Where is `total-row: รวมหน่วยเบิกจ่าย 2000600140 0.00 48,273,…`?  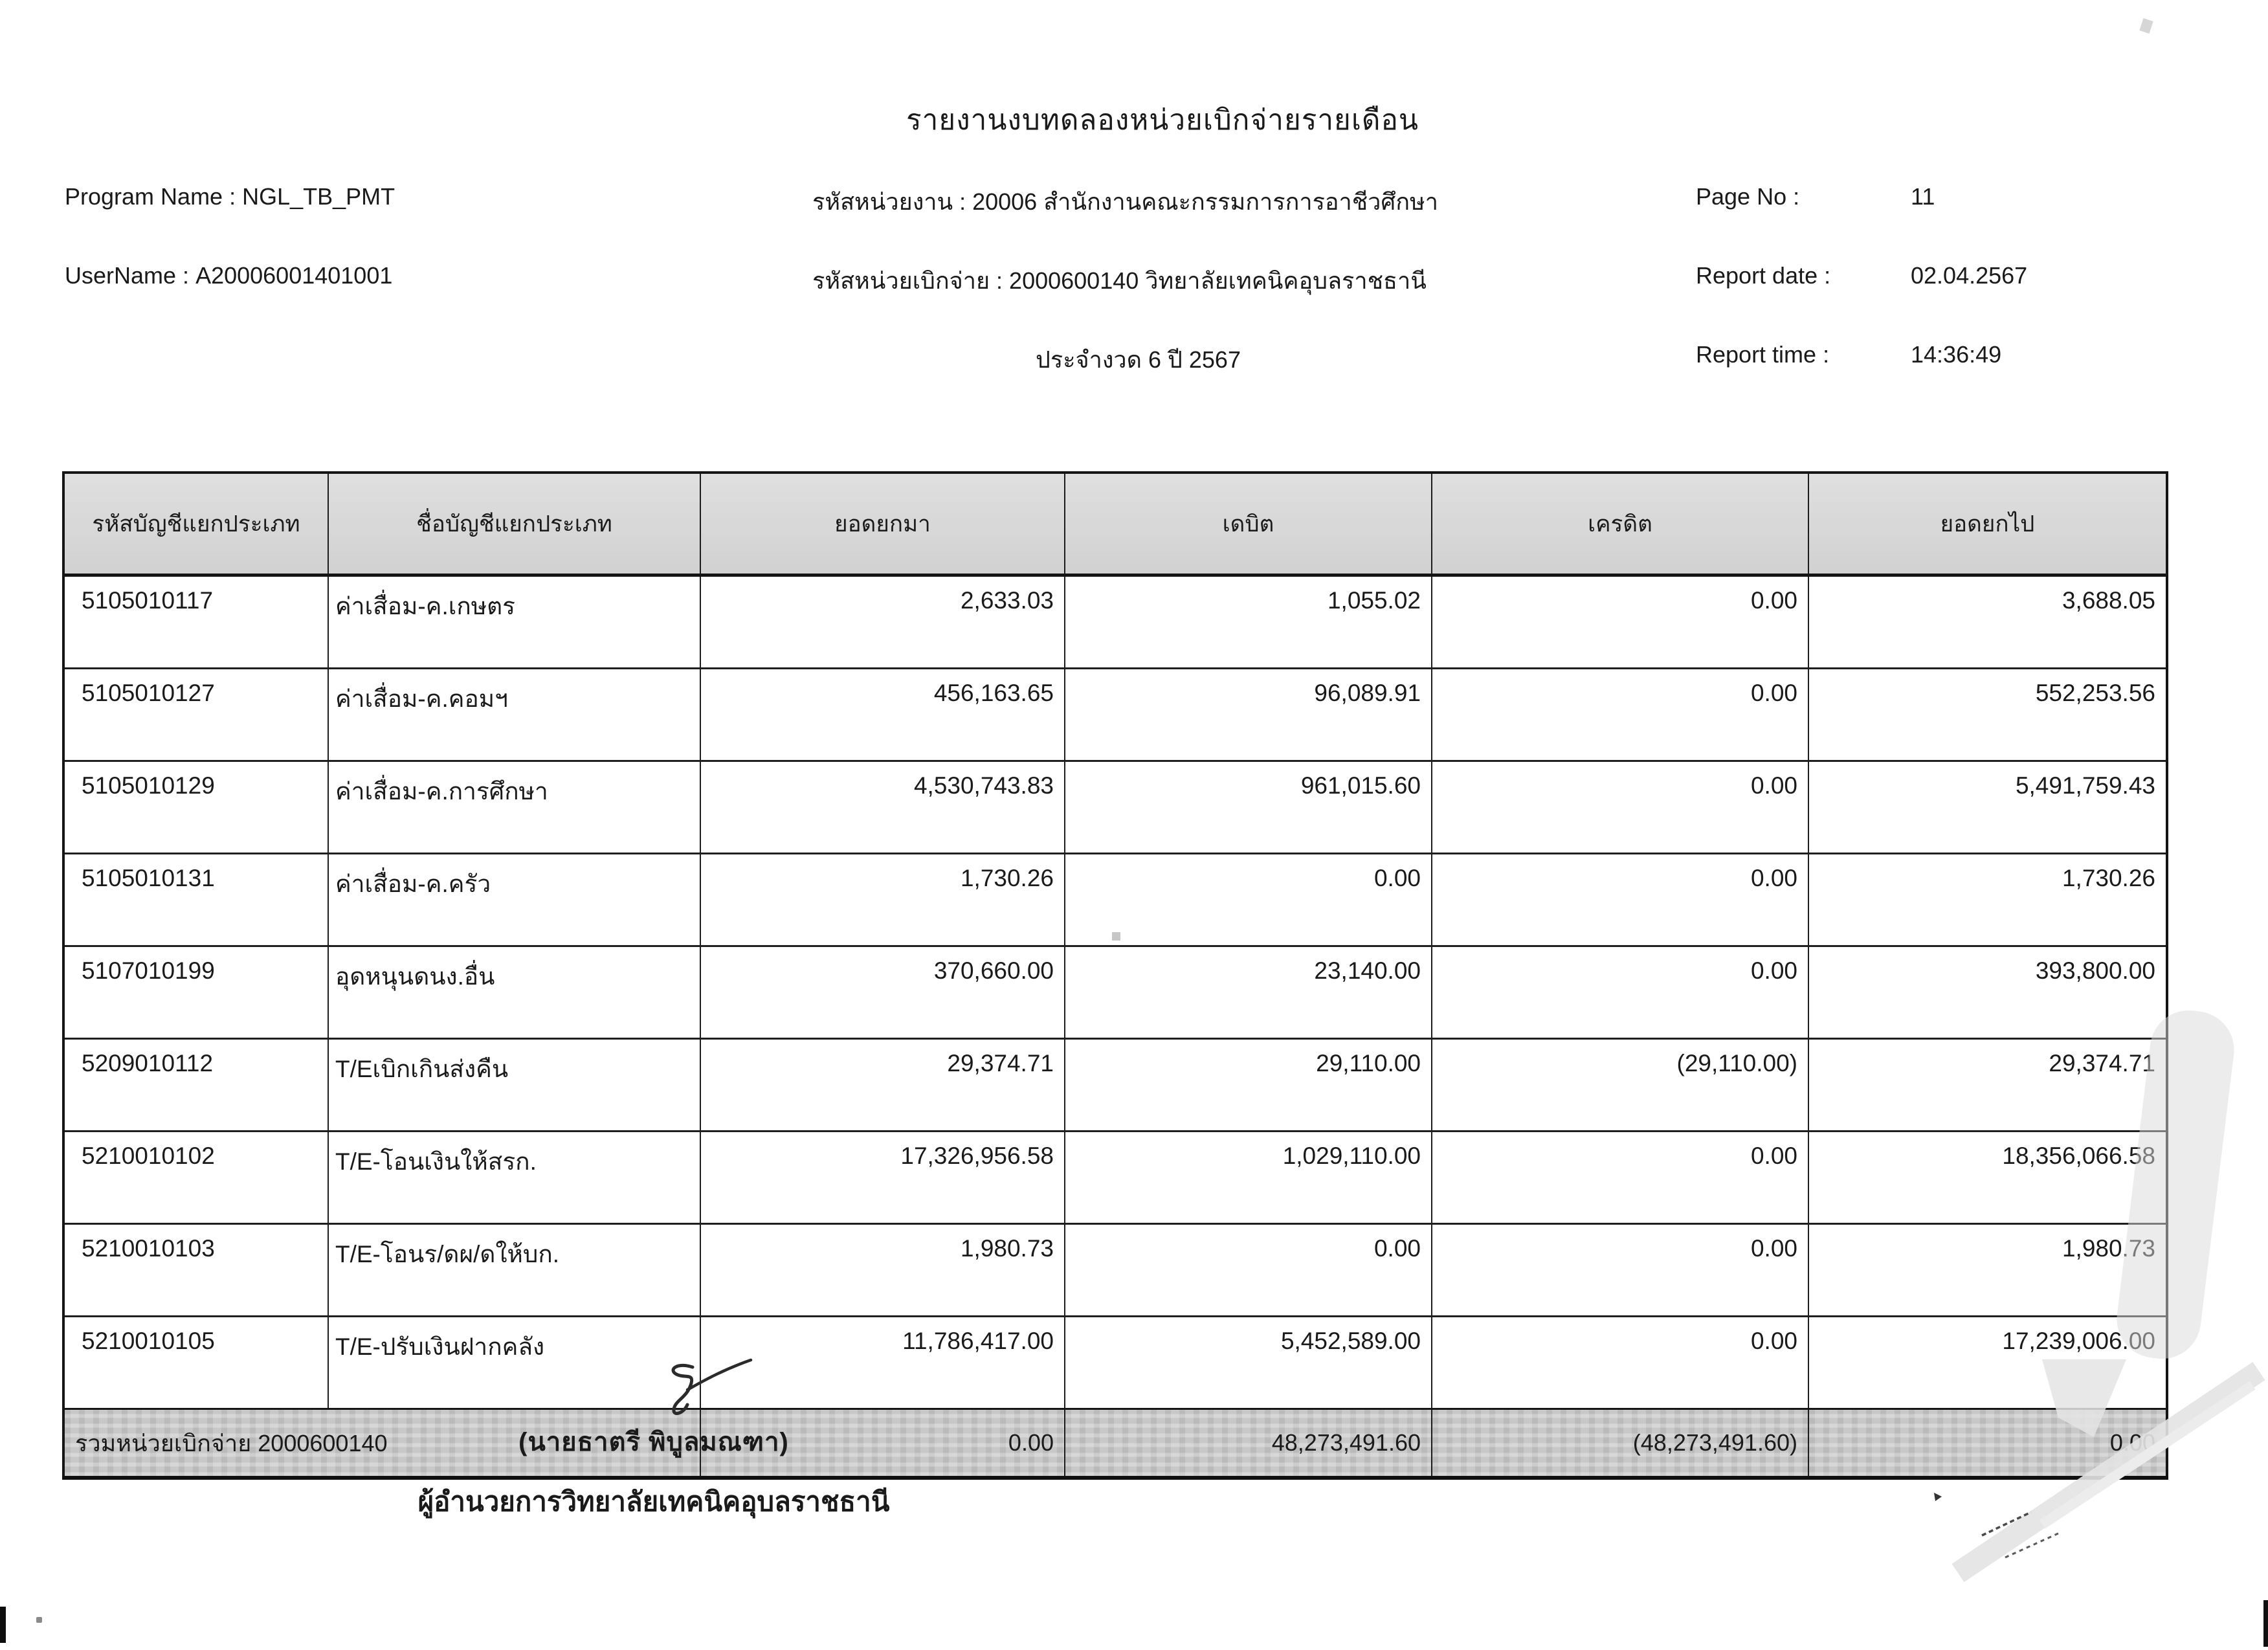
total-row: รวมหน่วยเบิกจ่าย 2000600140 0.00 48,273,… is located at coordinates (1115, 1444).